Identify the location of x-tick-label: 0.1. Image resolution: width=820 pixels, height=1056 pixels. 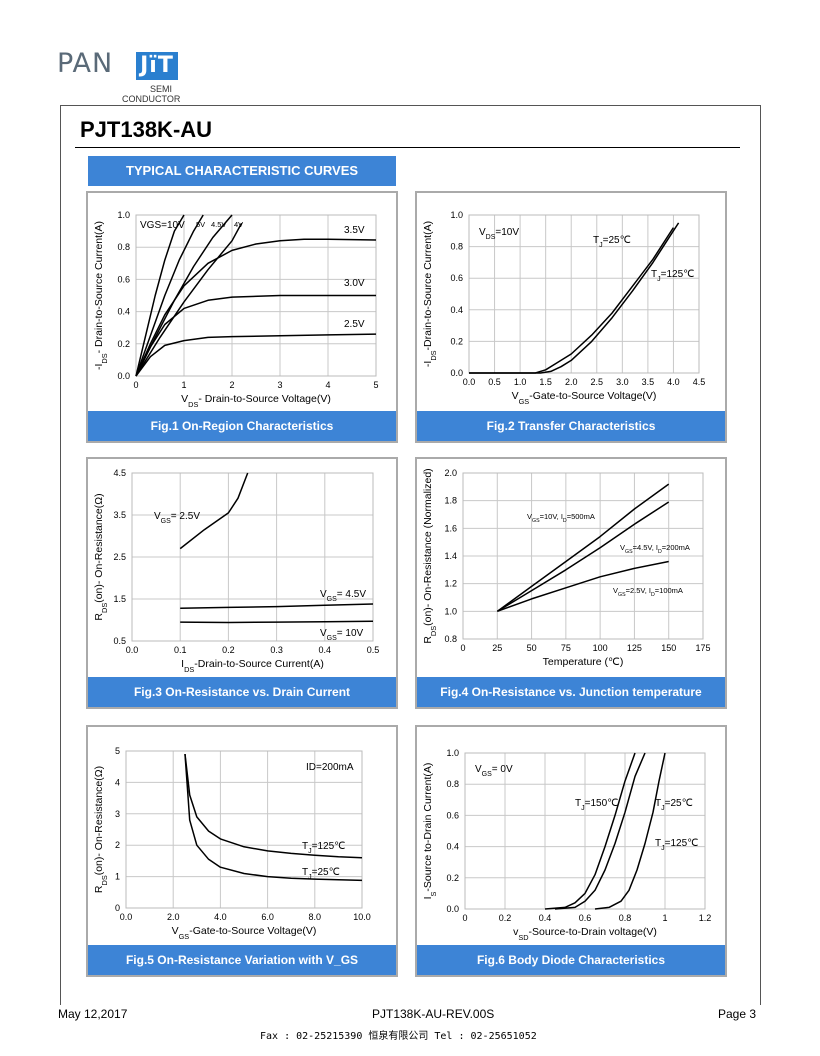
(180, 650).